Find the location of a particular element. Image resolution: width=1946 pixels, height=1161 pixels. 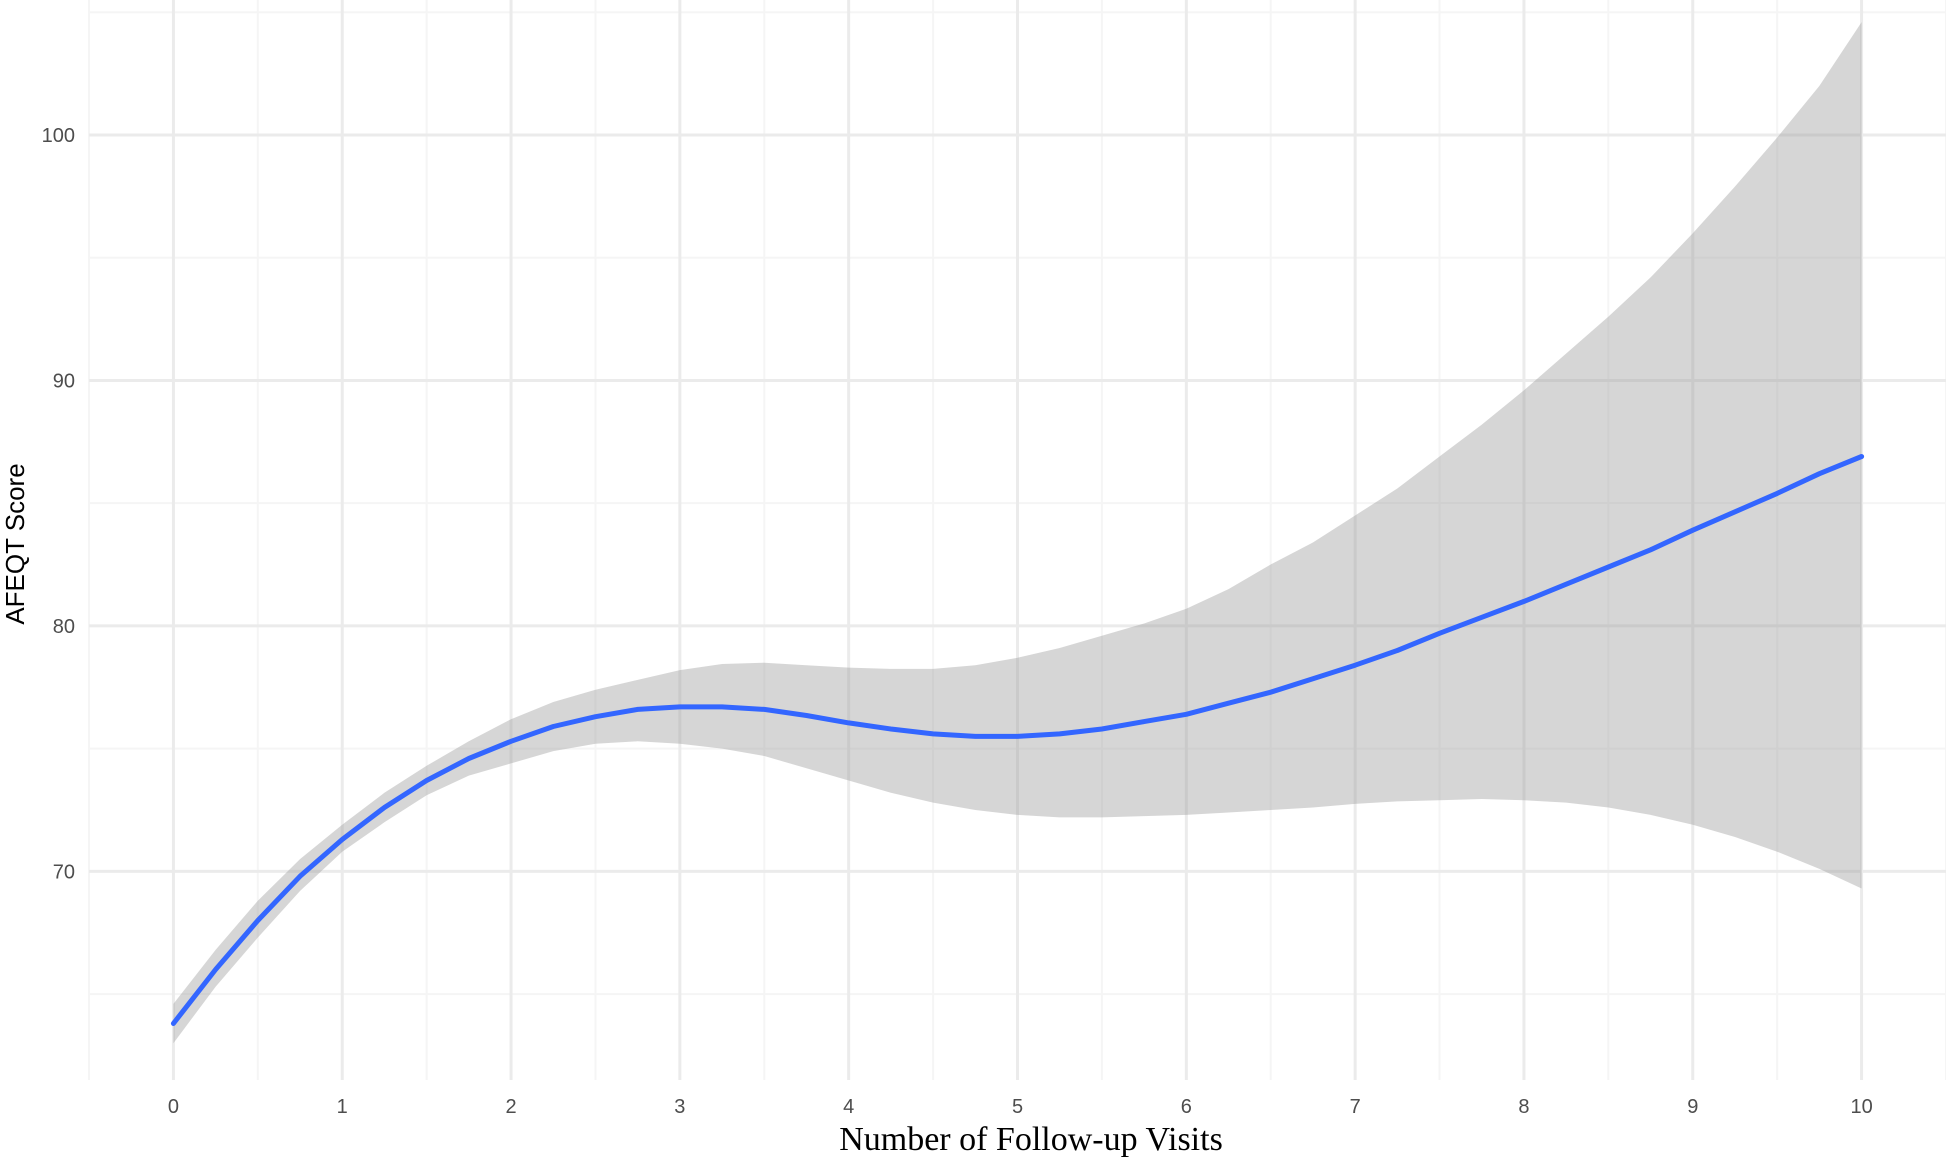

x-tick-label: 3 is located at coordinates (679, 1107).